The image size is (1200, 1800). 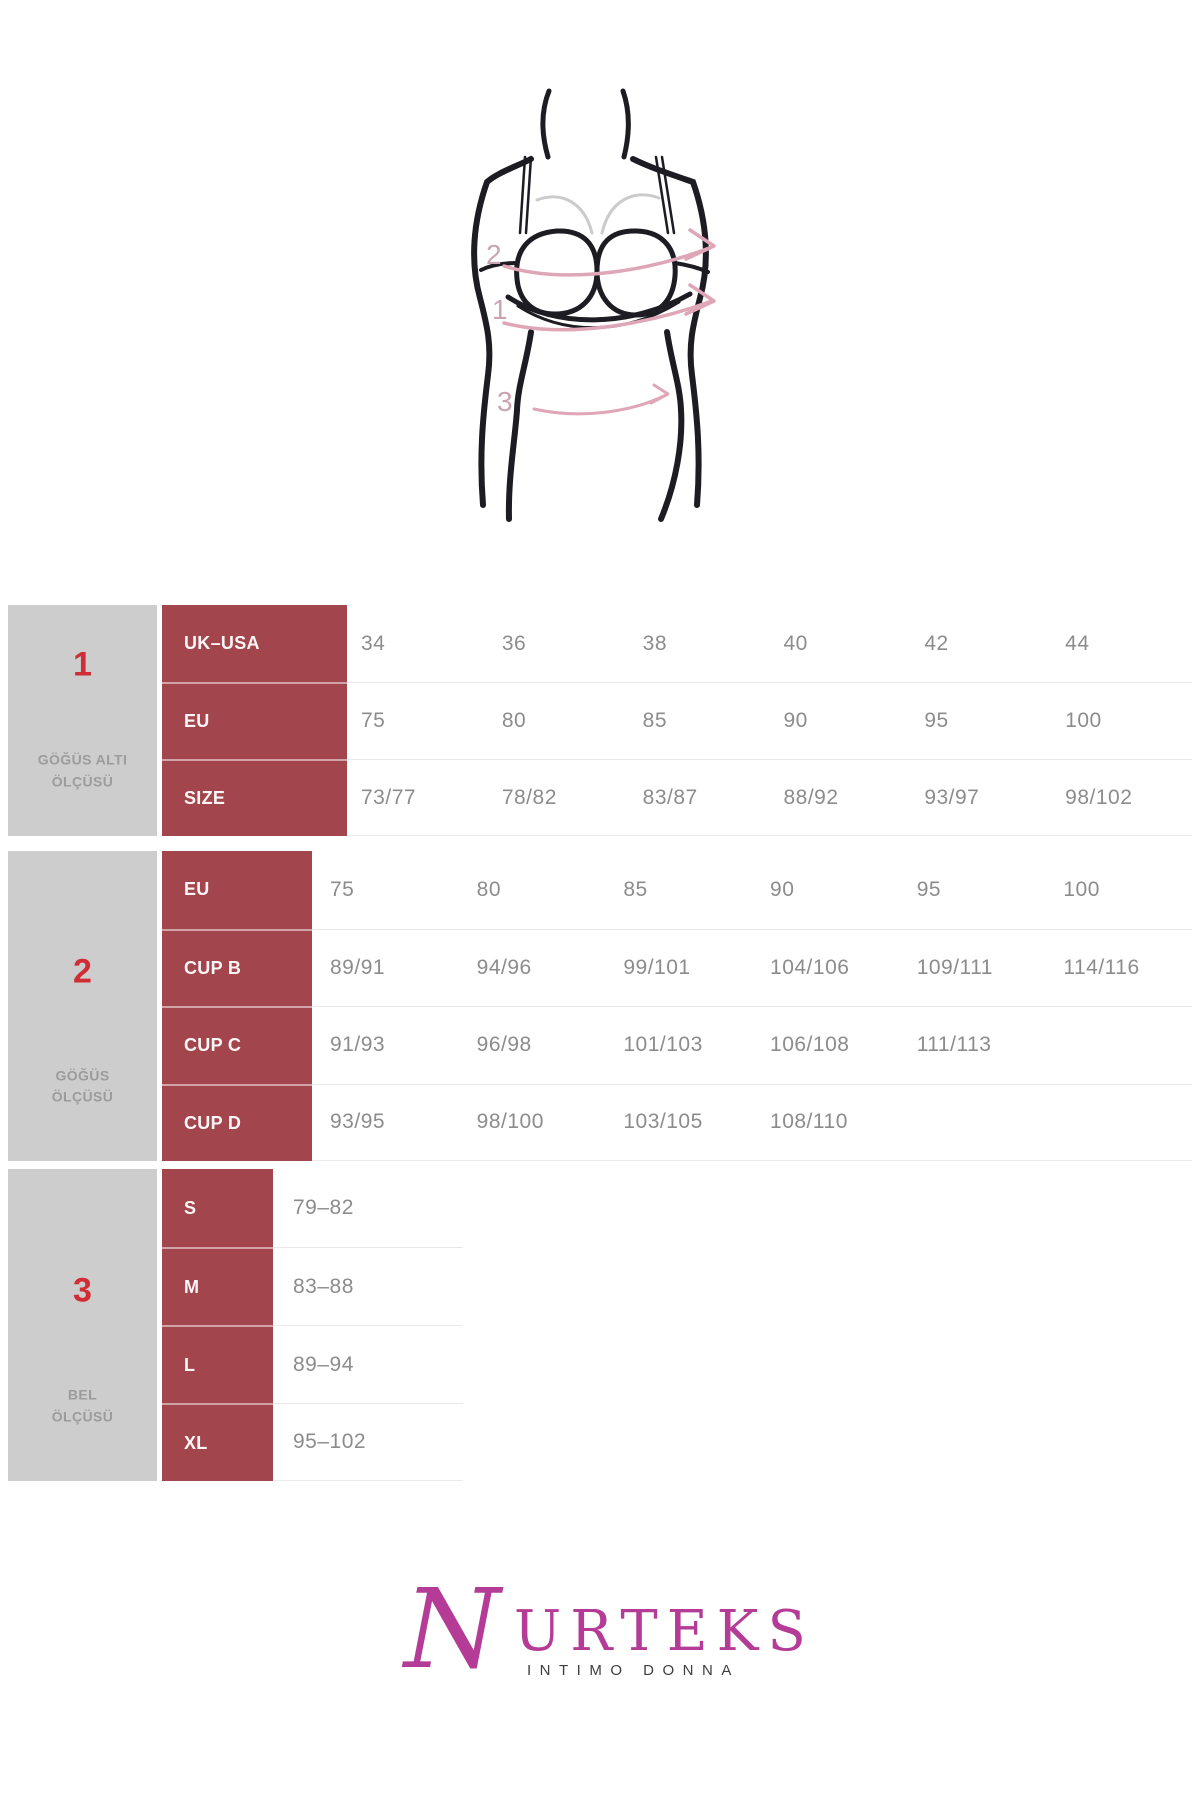 What do you see at coordinates (752, 1045) in the screenshot?
I see `value-row: 91/93 96/98 101/103 106/108 111/113` at bounding box center [752, 1045].